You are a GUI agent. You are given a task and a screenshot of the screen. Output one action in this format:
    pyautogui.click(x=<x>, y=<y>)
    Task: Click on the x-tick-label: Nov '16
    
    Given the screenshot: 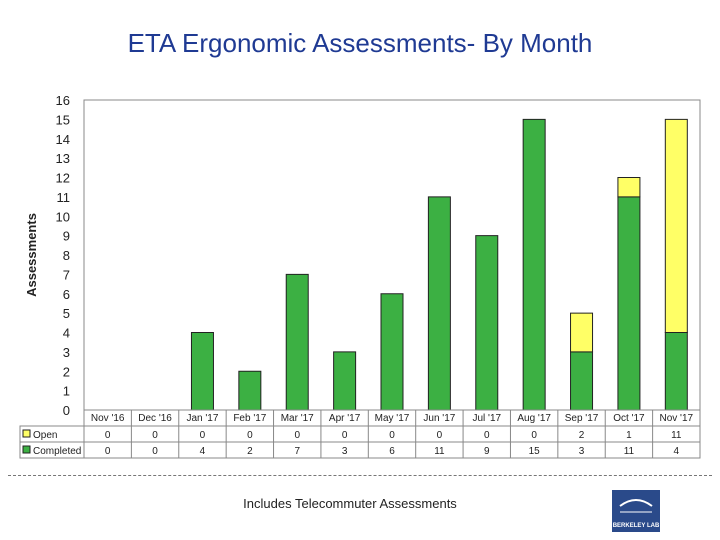 What is the action you would take?
    pyautogui.click(x=108, y=418)
    